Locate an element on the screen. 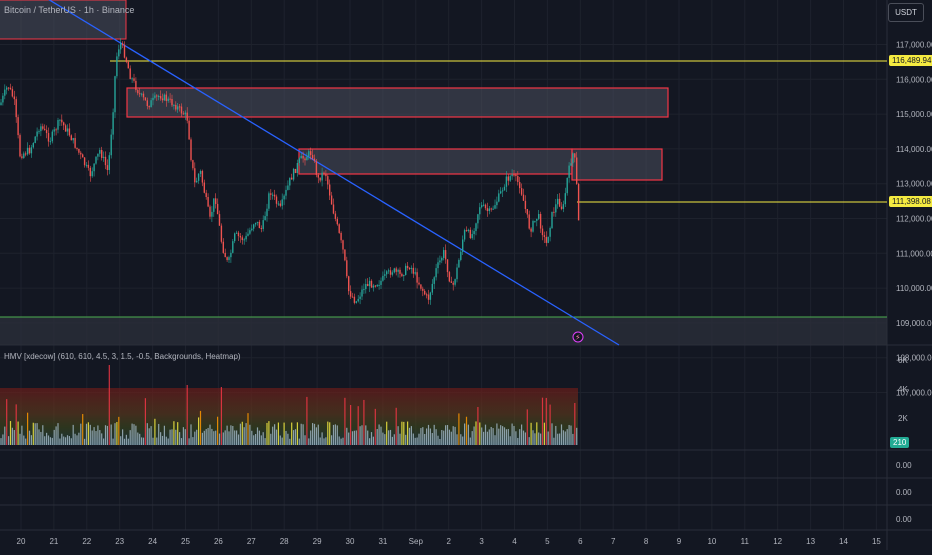 The height and width of the screenshot is (555, 932). lightning-icon is located at coordinates (578, 337).